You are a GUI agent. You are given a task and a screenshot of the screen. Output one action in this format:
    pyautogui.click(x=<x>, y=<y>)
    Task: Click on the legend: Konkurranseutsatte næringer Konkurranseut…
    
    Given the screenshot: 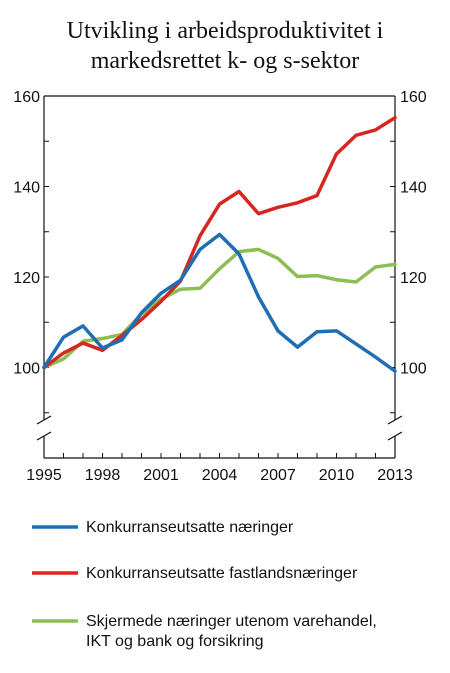 What is the action you would take?
    pyautogui.click(x=204, y=584)
    